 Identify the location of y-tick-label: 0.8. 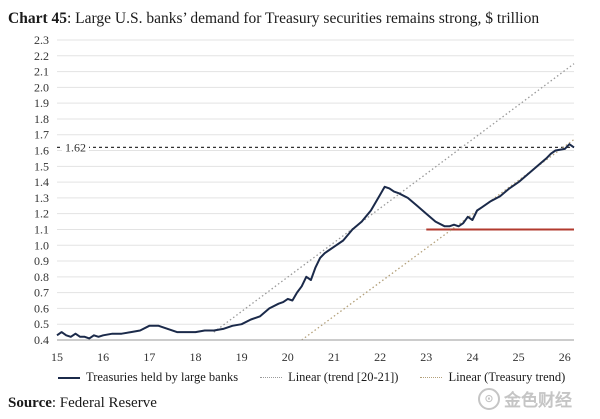
(41, 277).